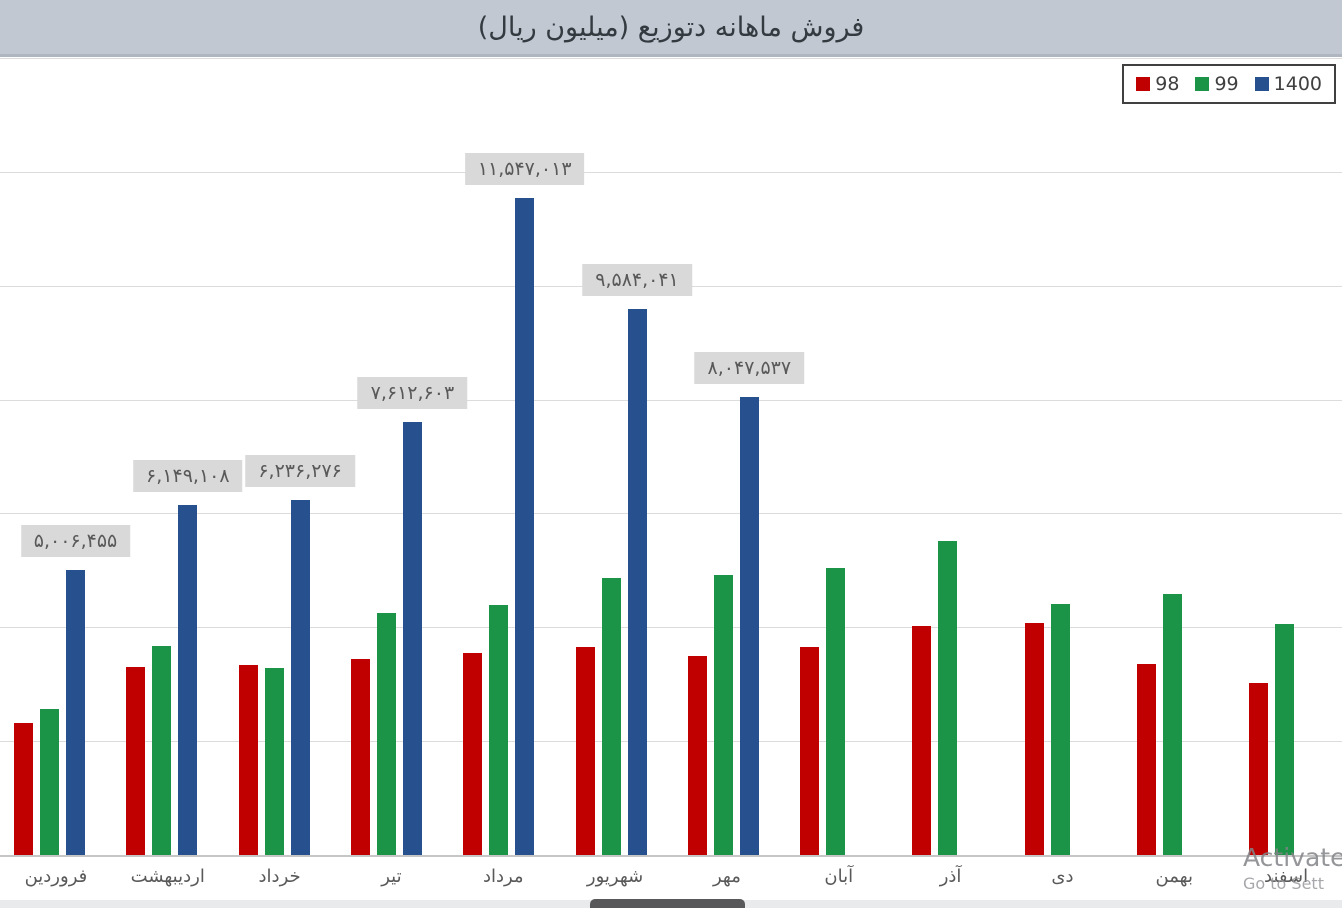  I want to click on x-axis-label-month-3: خرداد, so click(279, 876).